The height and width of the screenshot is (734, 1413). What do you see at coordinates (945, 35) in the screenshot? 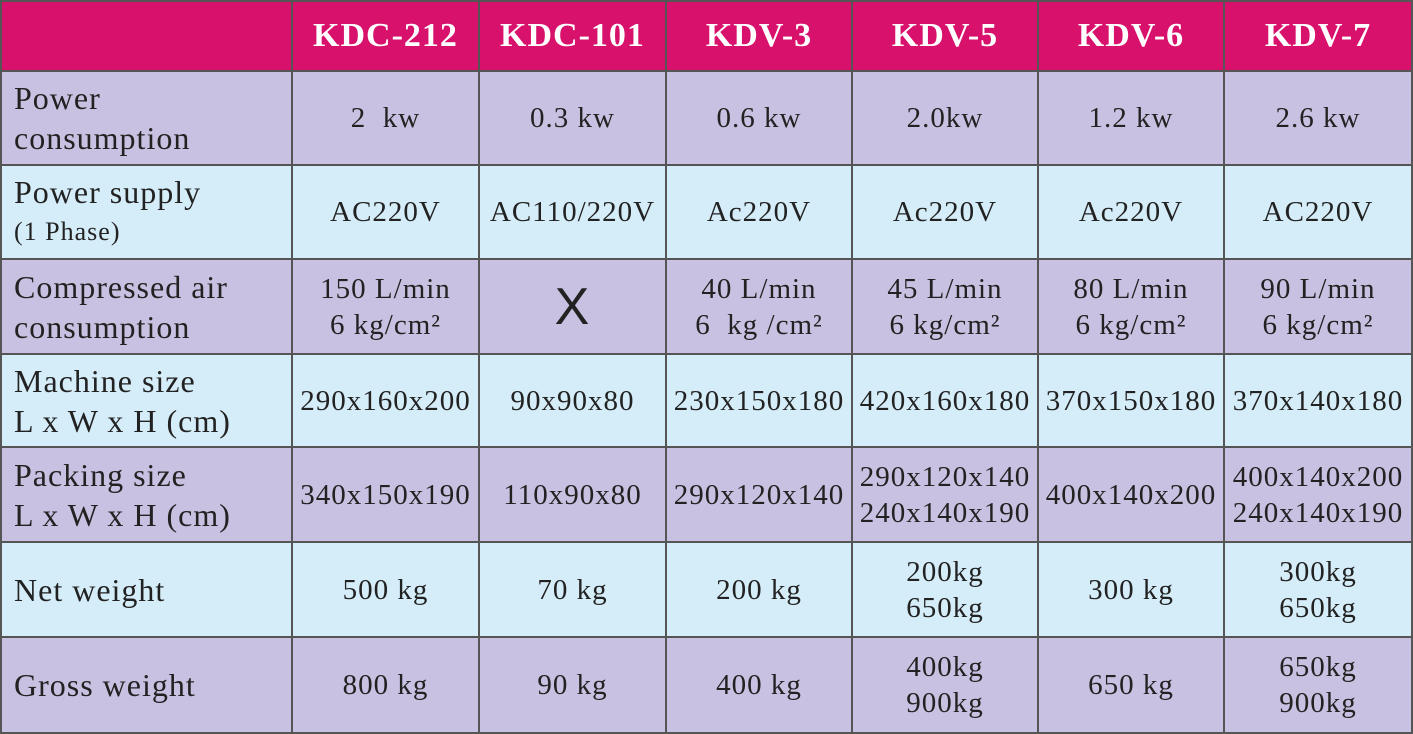
I see `header-text: KDV-5` at bounding box center [945, 35].